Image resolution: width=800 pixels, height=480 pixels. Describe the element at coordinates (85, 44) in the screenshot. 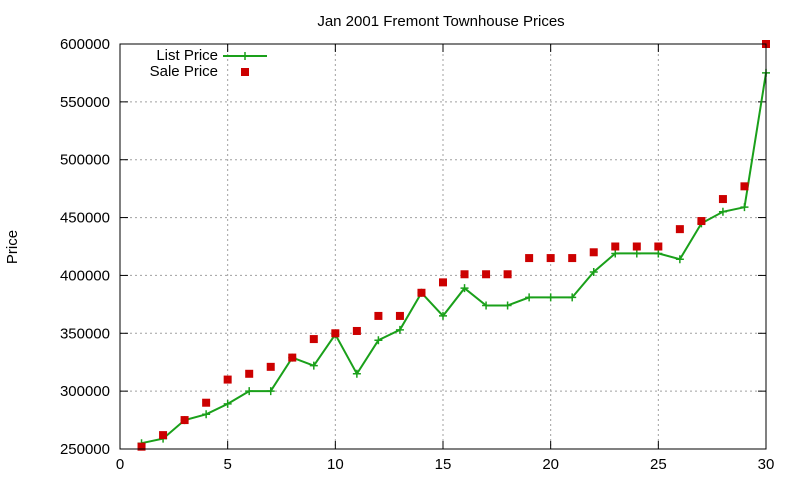

I see `y-tick-label: 600000` at that location.